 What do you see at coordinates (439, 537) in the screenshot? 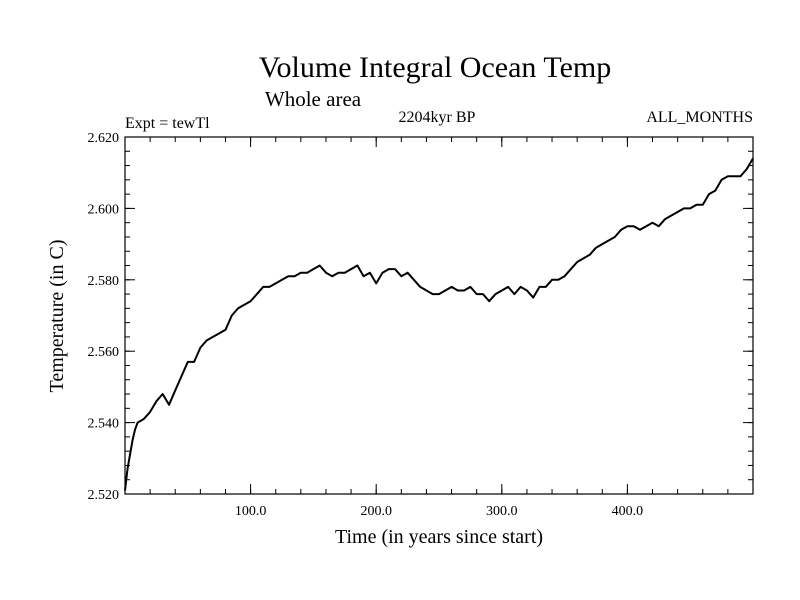
I see `x-axis-label: Time (in years since start)` at bounding box center [439, 537].